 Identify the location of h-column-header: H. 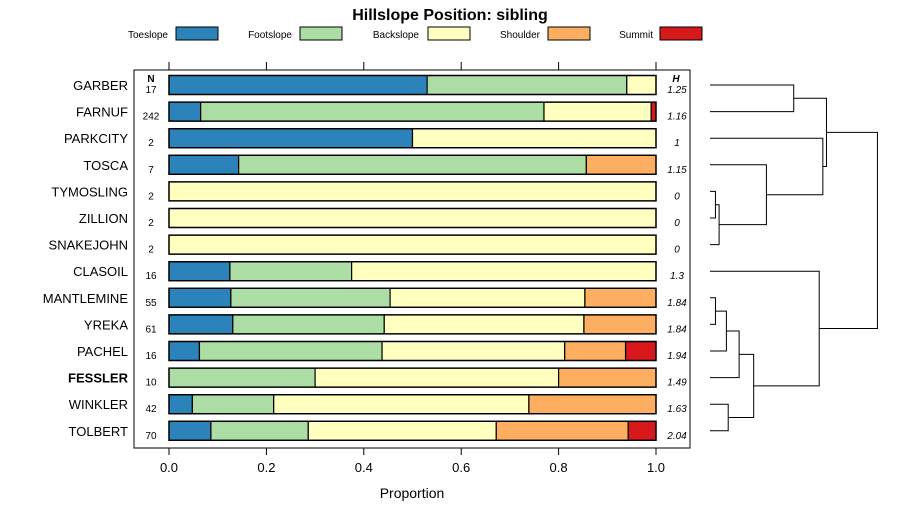
(676, 79).